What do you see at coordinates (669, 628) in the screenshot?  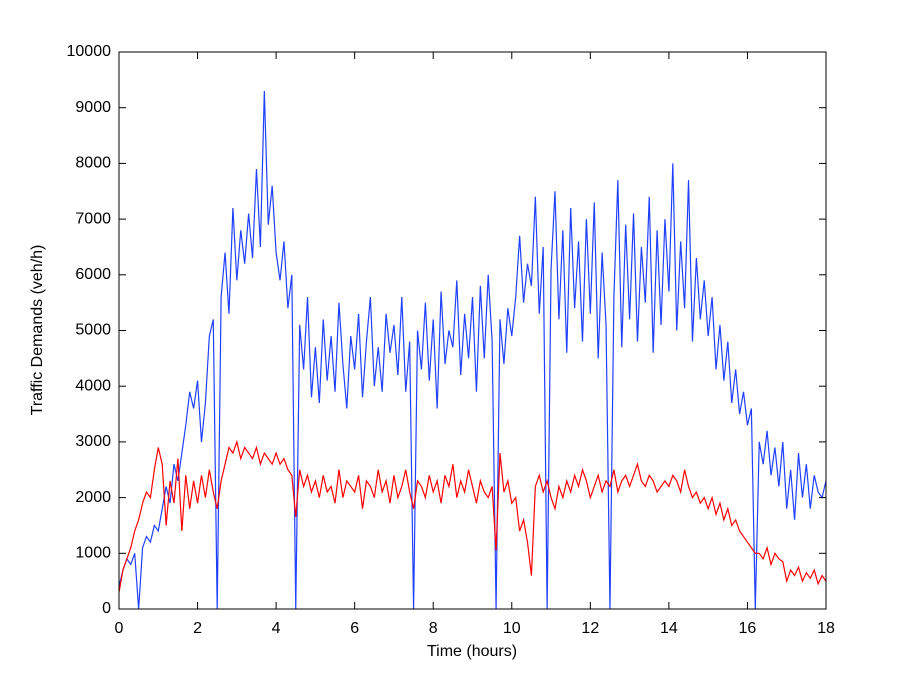 I see `x-tick-label: 14` at bounding box center [669, 628].